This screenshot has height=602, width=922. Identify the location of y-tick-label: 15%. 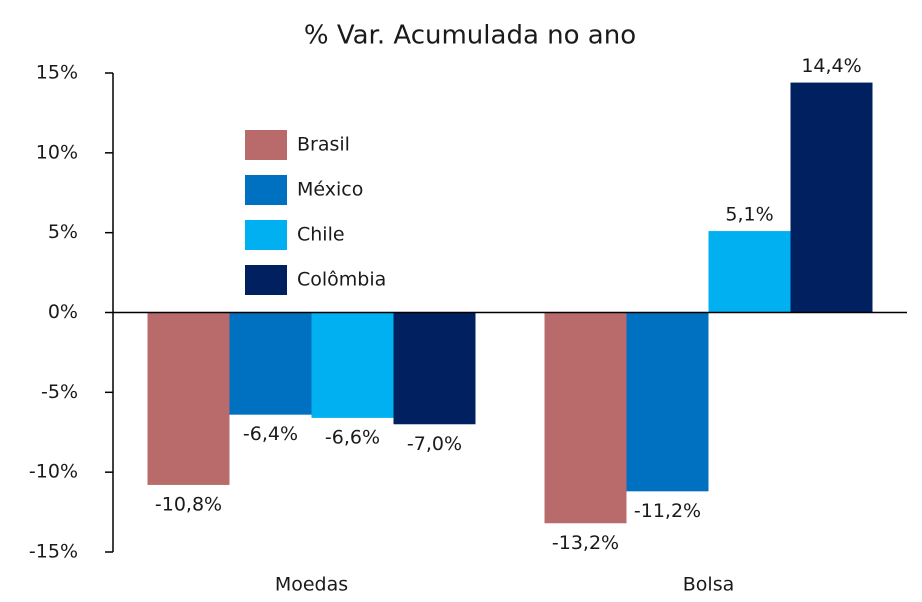
(57, 73).